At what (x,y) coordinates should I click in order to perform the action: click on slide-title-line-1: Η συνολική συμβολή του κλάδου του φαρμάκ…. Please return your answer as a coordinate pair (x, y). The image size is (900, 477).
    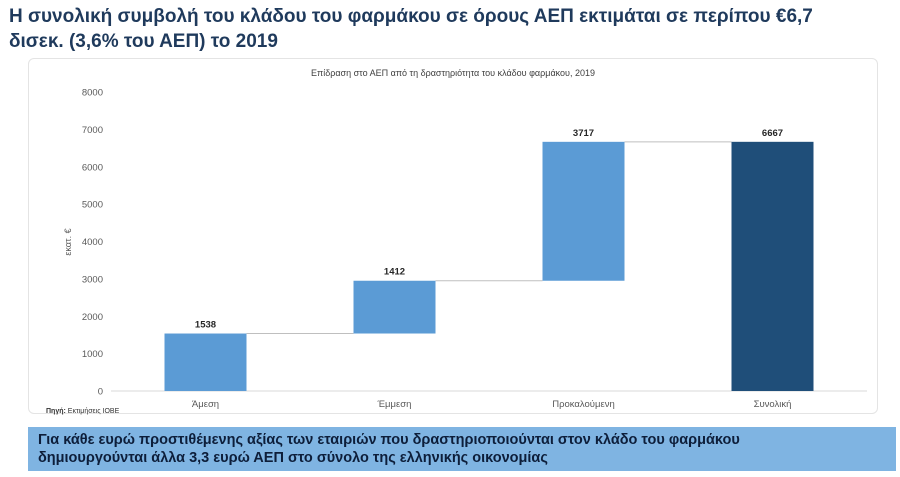
    Looking at the image, I should click on (411, 16).